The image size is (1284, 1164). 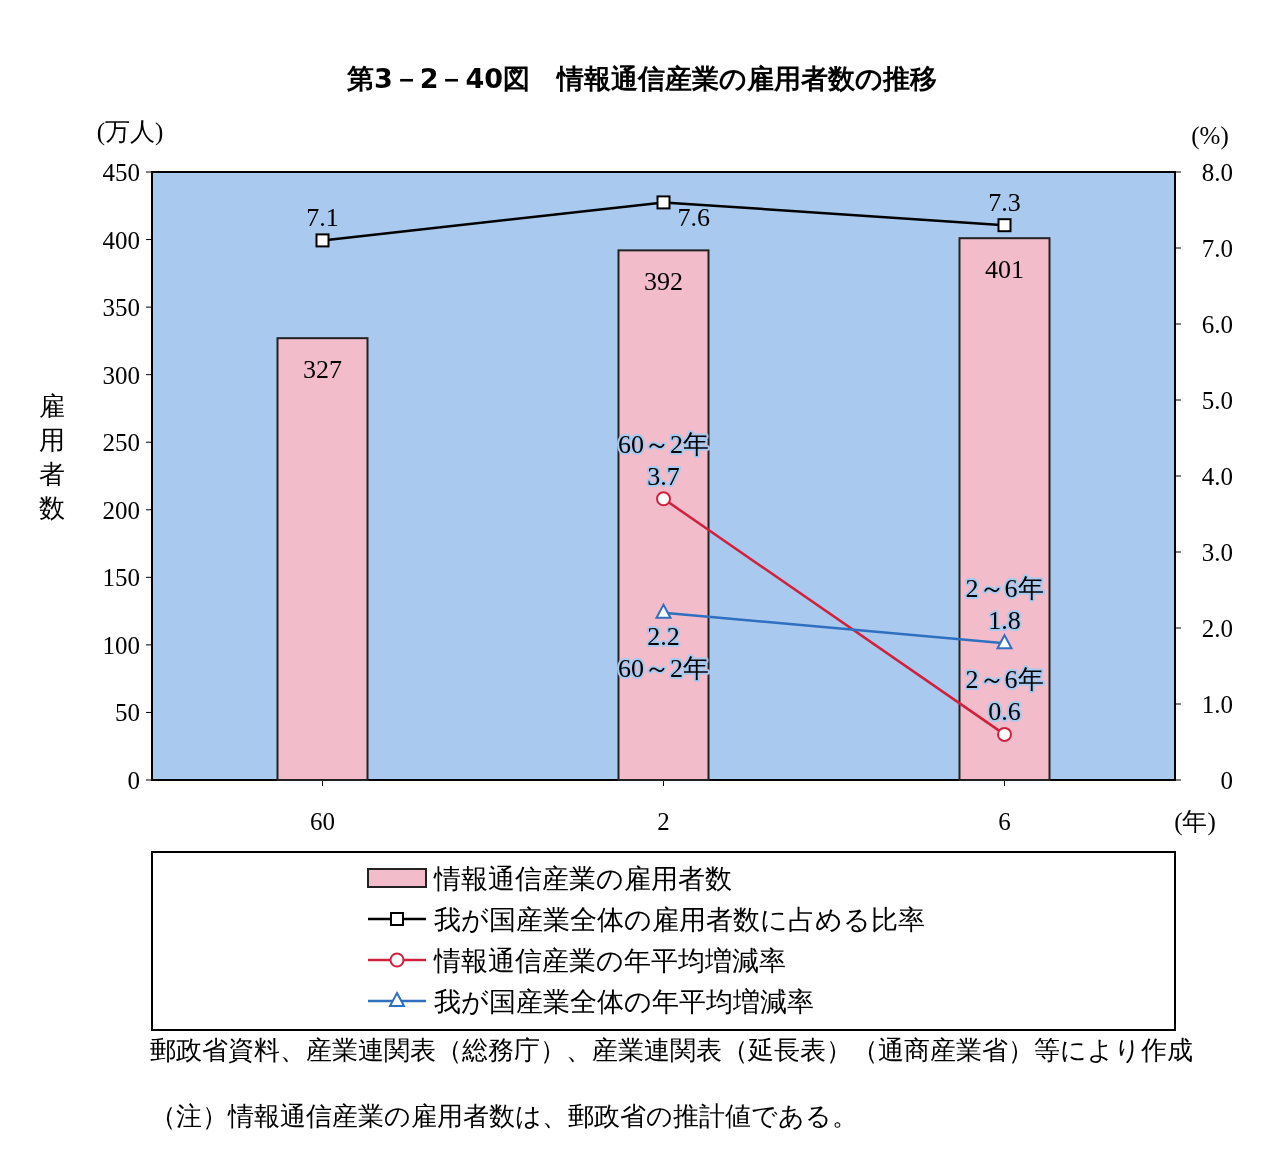 I want to click on y2-tick-label: 4.0, so click(x=1217, y=476).